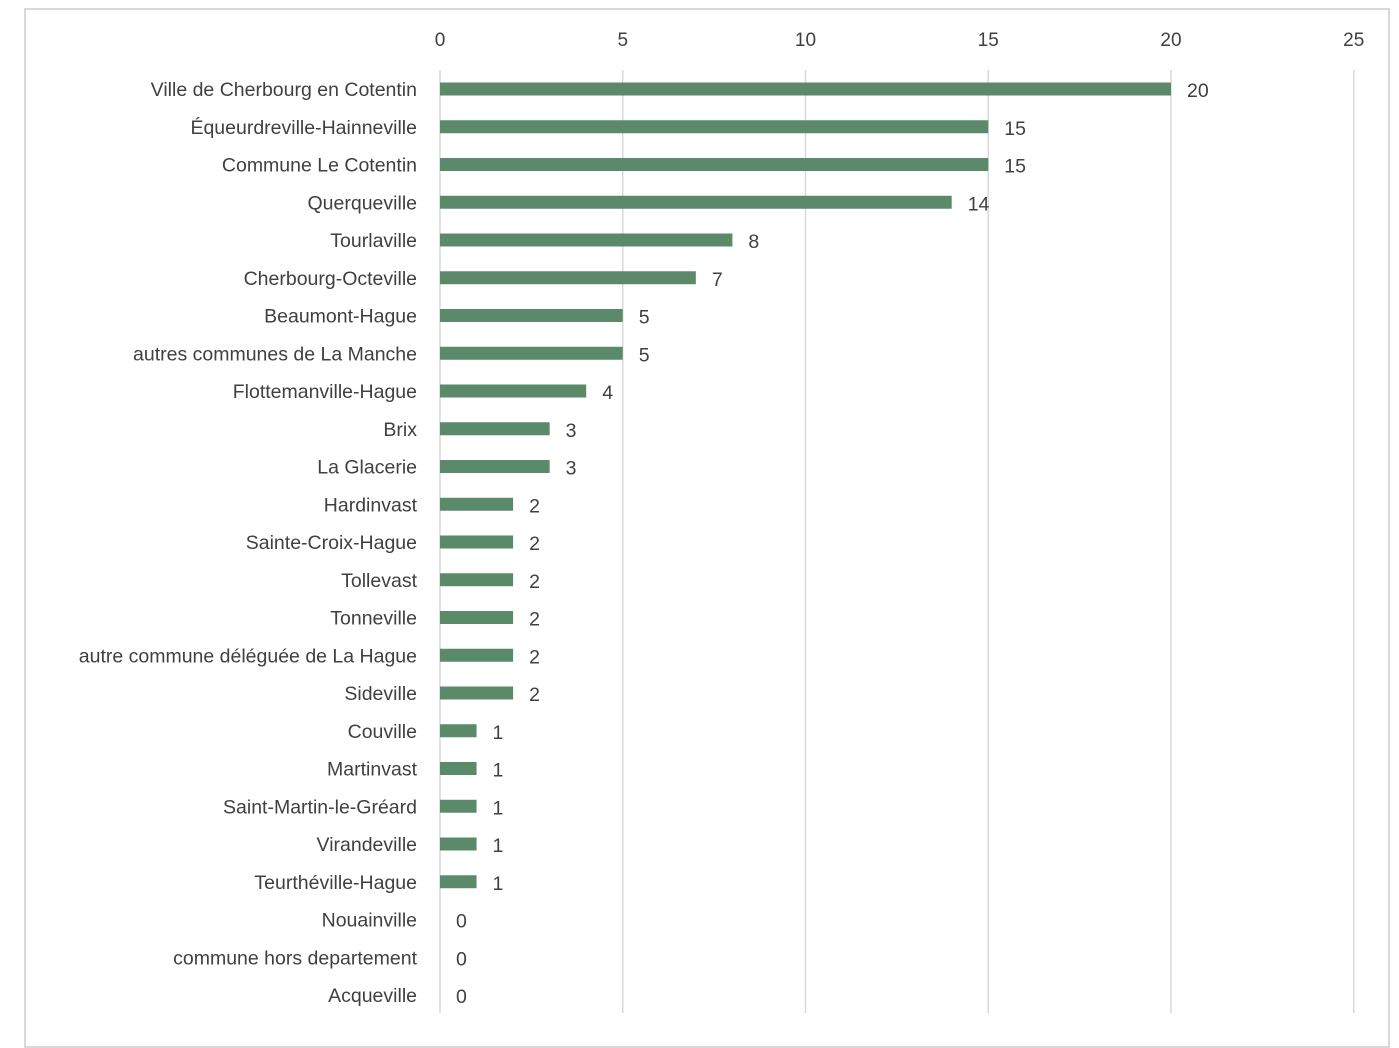  I want to click on category-label: Acqueville, so click(372, 996).